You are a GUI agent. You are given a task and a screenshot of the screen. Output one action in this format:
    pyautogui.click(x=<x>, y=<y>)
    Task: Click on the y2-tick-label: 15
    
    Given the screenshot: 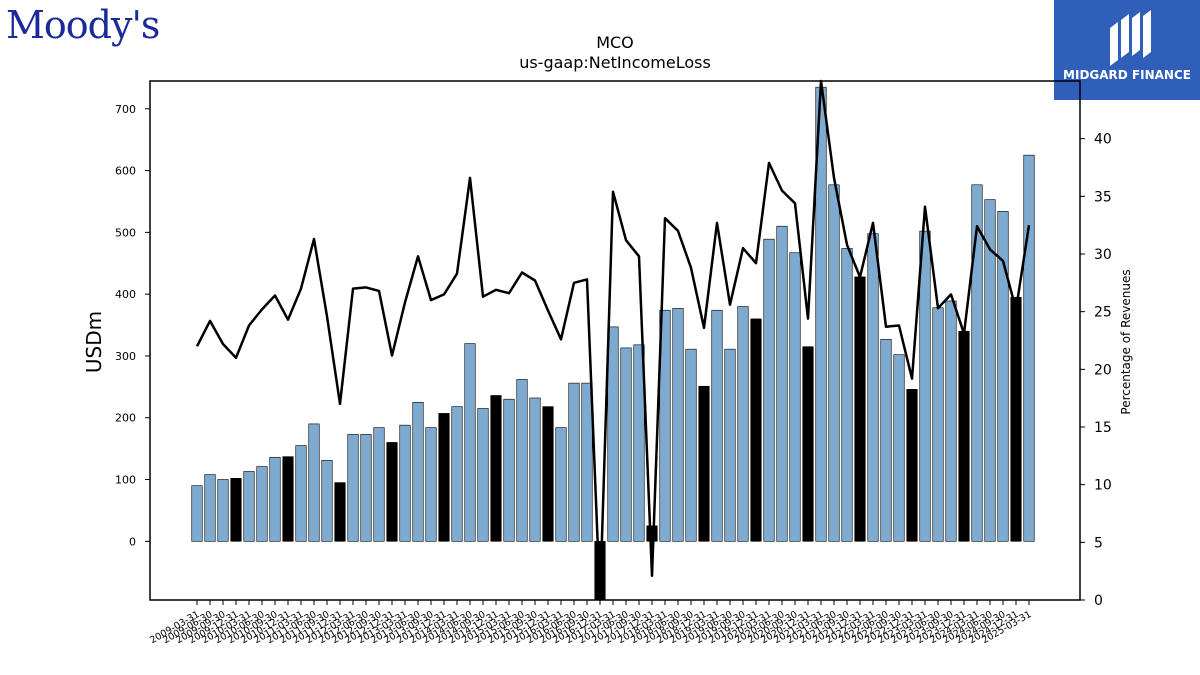 What is the action you would take?
    pyautogui.click(x=1103, y=428)
    